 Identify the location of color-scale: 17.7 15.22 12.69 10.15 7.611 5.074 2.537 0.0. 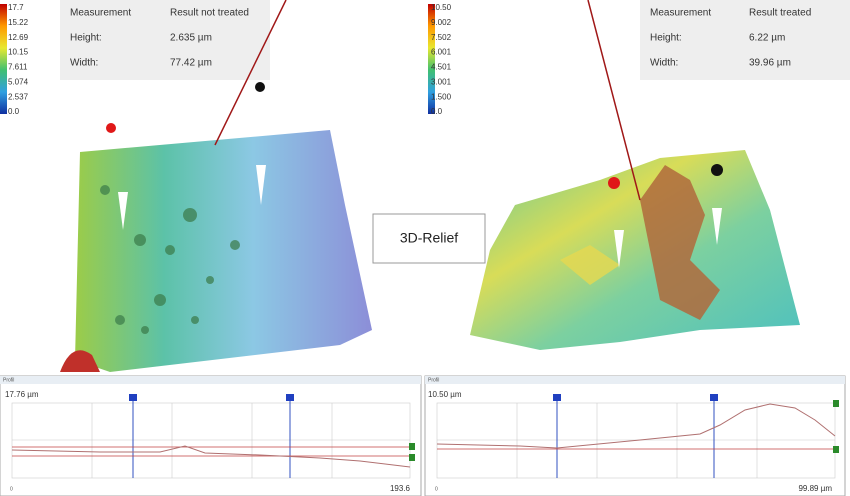
(18, 59).